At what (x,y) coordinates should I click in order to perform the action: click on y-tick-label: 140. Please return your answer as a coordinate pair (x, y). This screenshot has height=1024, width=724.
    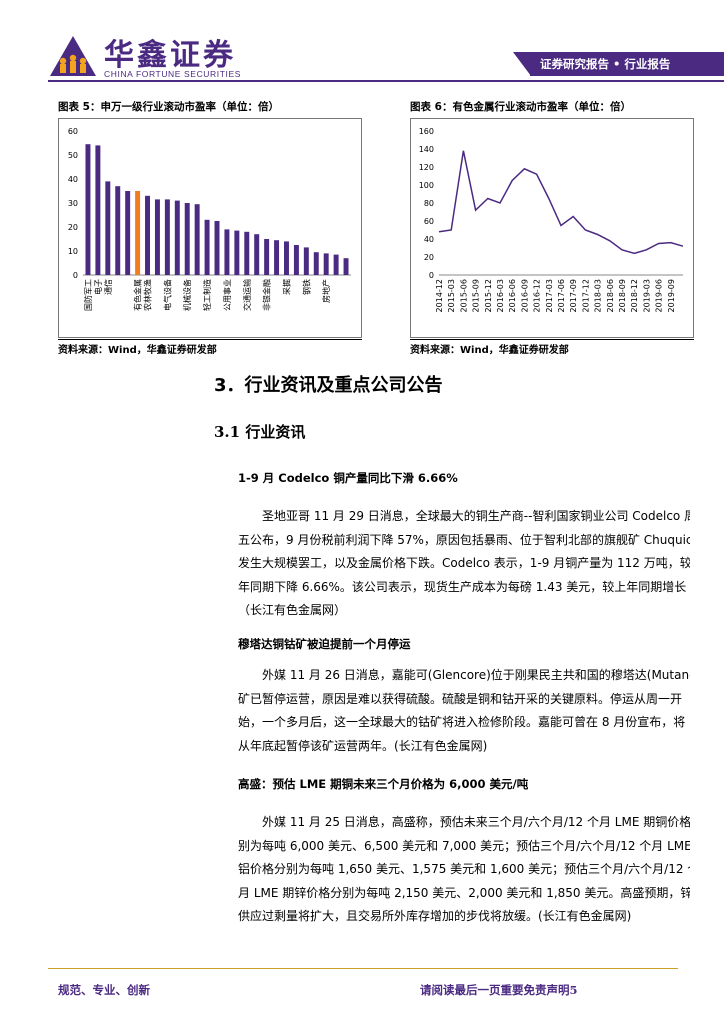
    Looking at the image, I should click on (426, 149).